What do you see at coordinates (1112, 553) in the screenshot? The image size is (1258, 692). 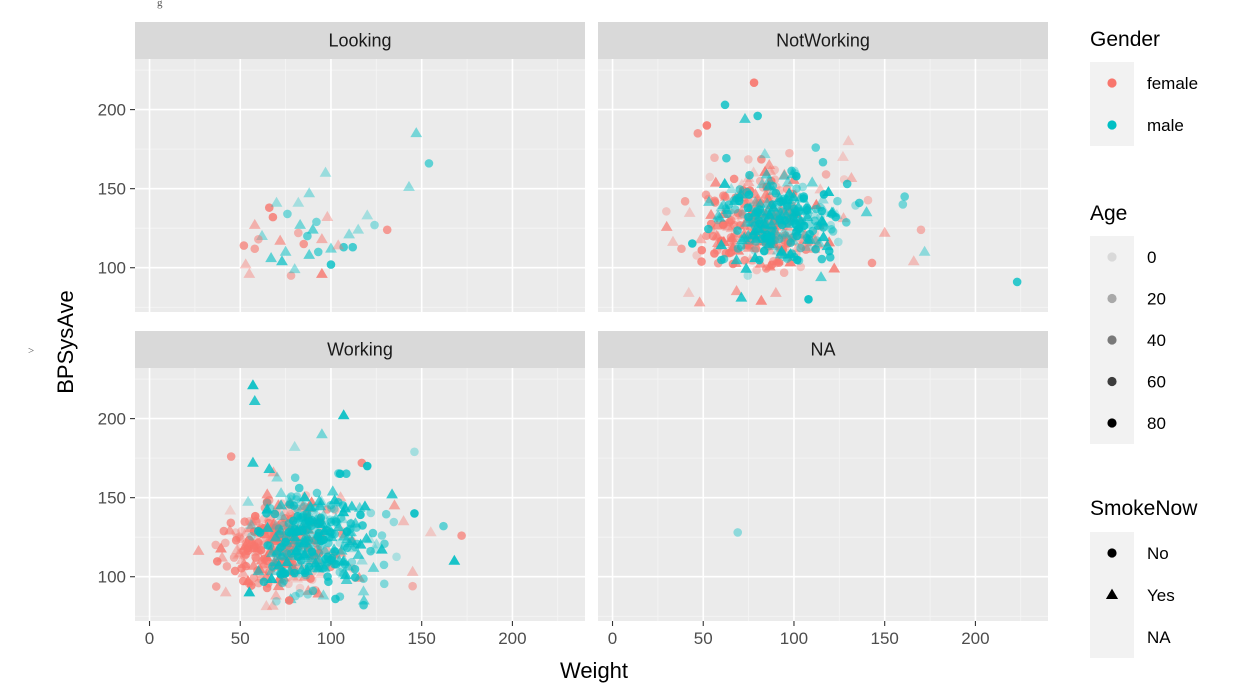 I see `legend-swatch-circle` at bounding box center [1112, 553].